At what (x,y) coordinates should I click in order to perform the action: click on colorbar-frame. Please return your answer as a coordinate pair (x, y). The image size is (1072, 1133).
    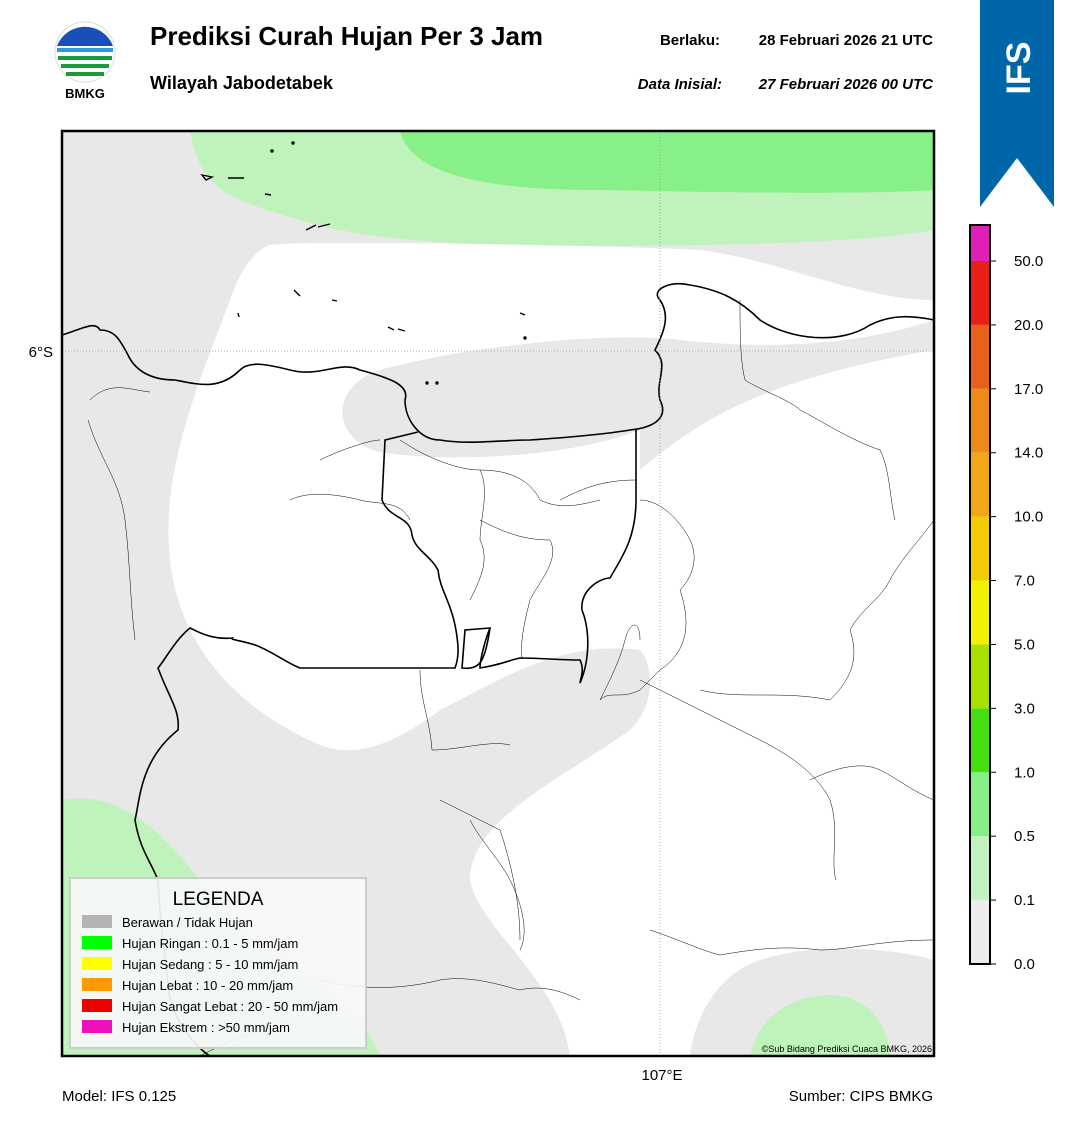
    Looking at the image, I should click on (980, 594).